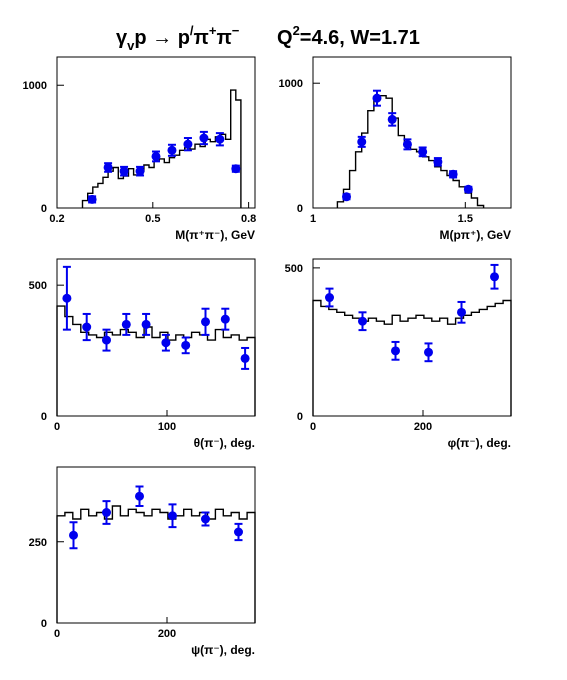 This screenshot has width=567, height=680. I want to click on y-tick-label-mass-ppi: 0, so click(300, 209).